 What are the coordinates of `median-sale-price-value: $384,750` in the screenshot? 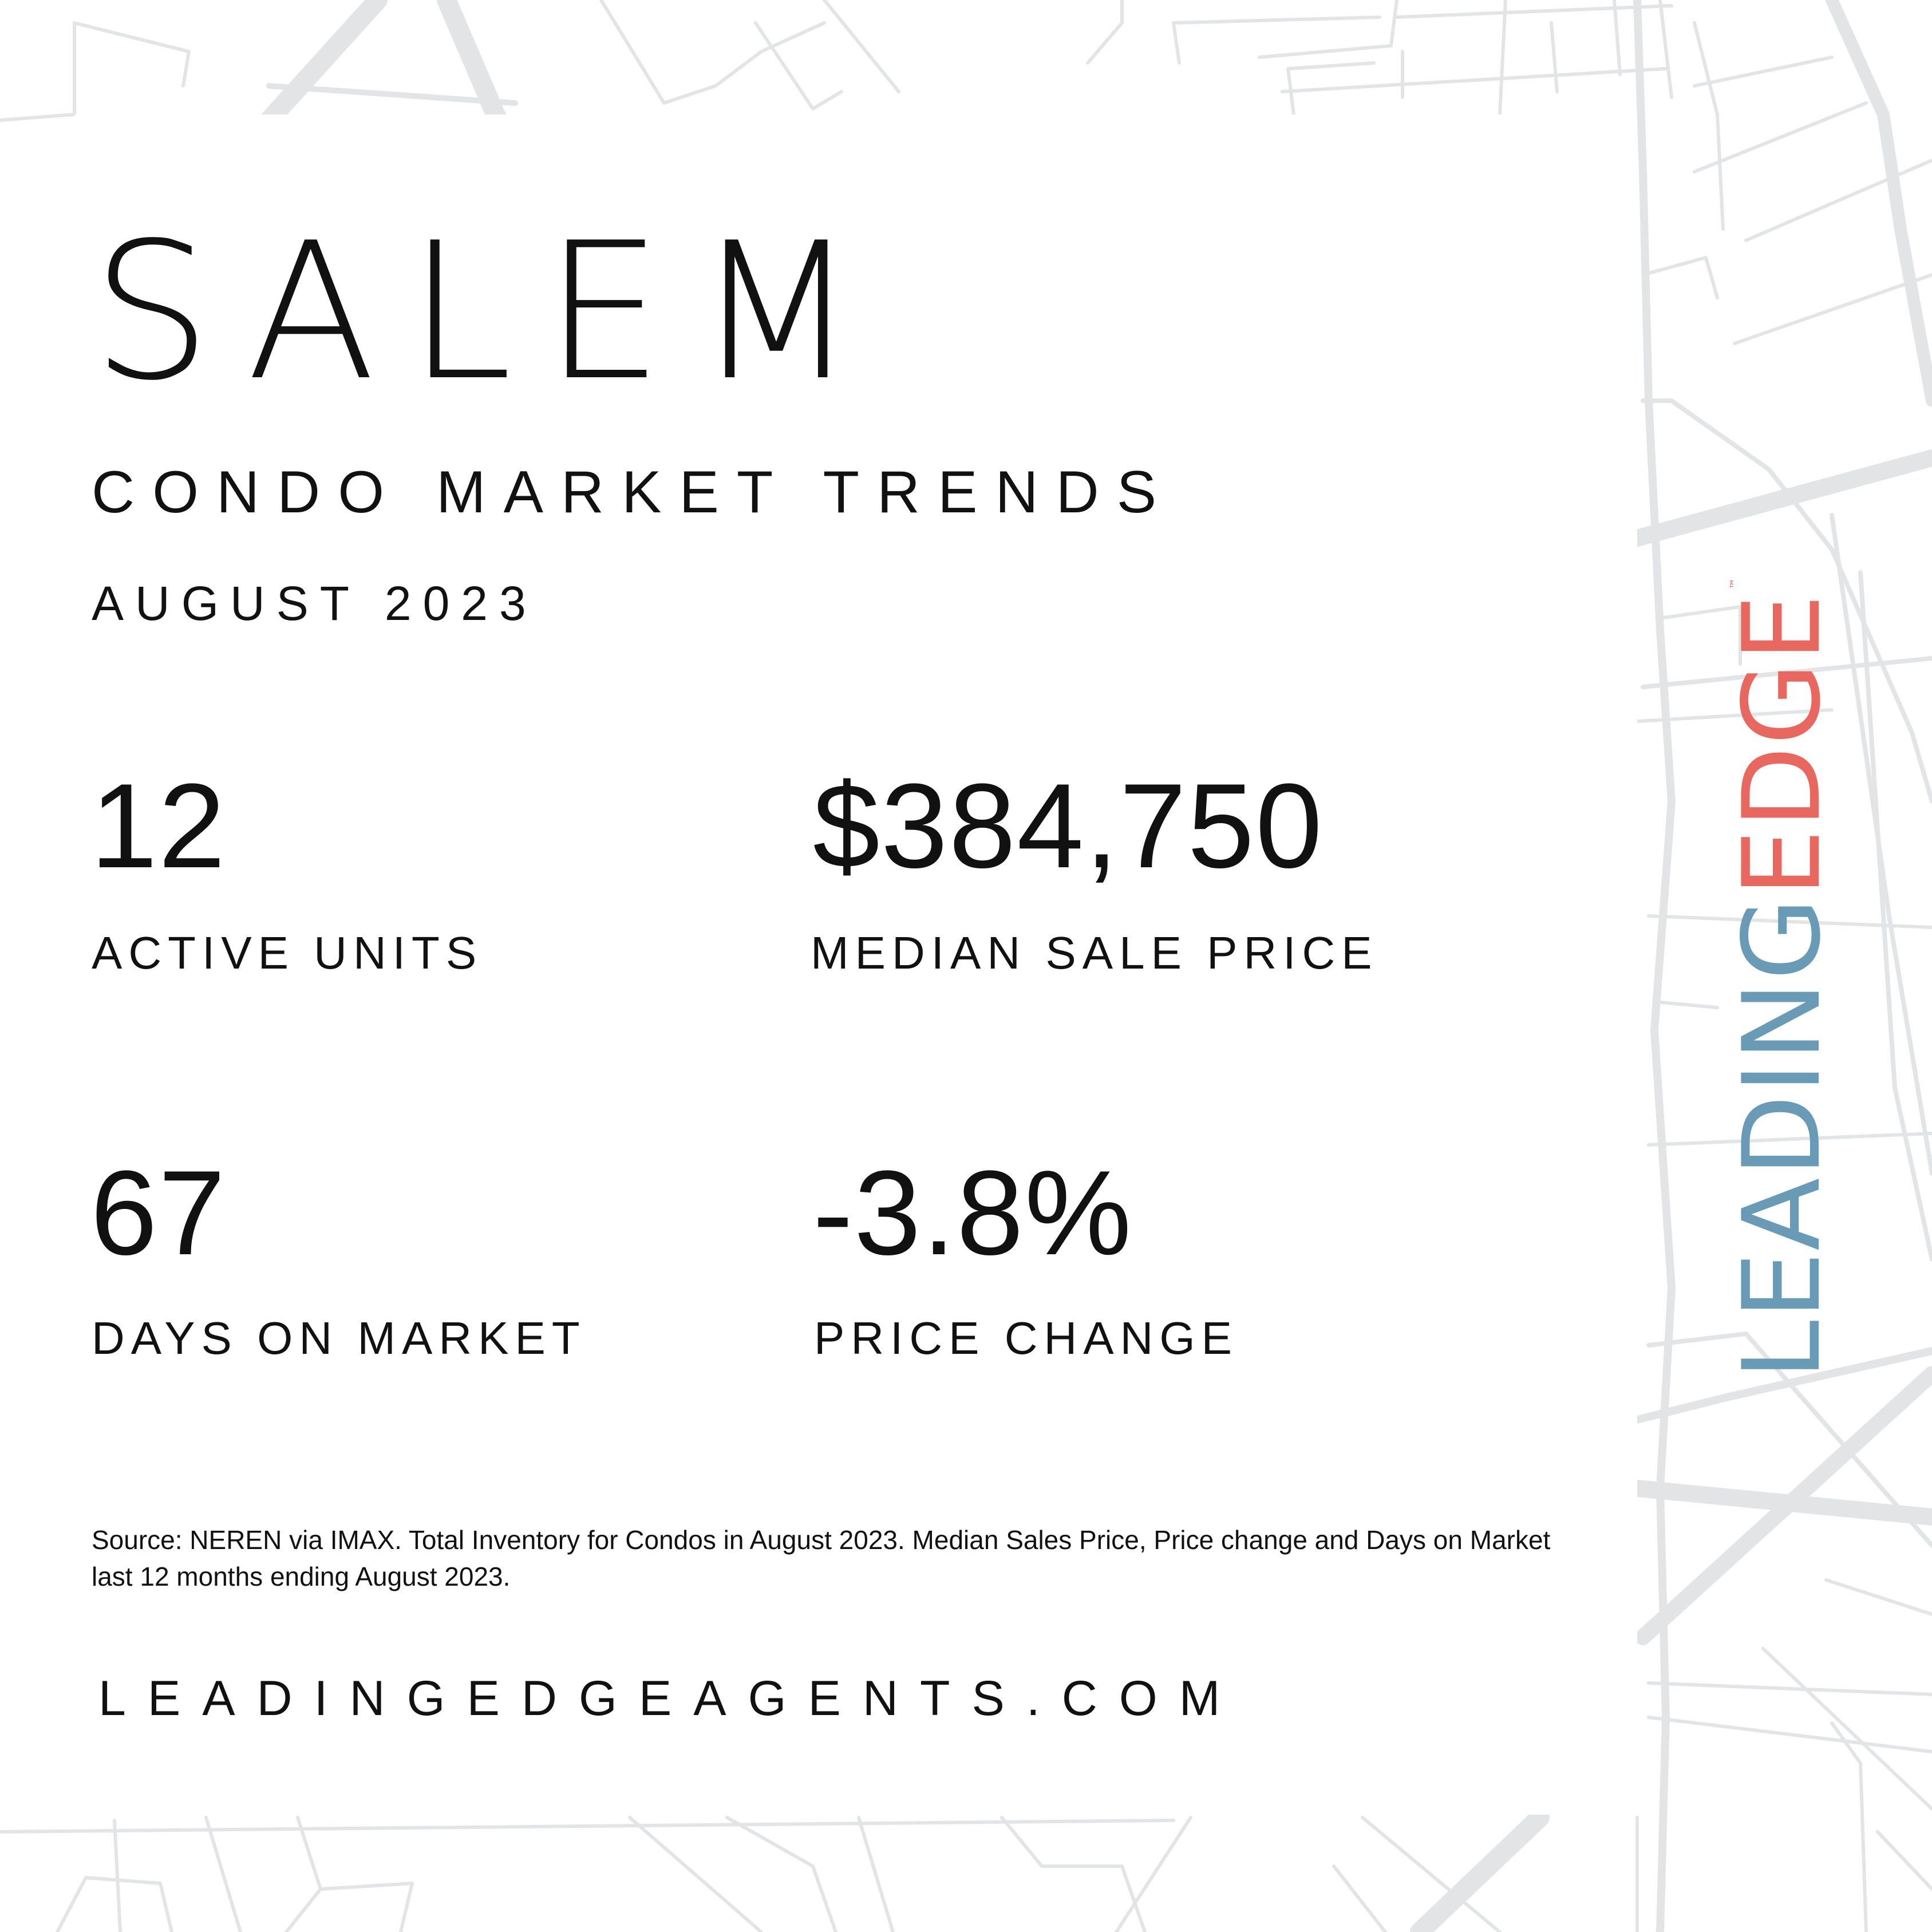 It's located at (1068, 825).